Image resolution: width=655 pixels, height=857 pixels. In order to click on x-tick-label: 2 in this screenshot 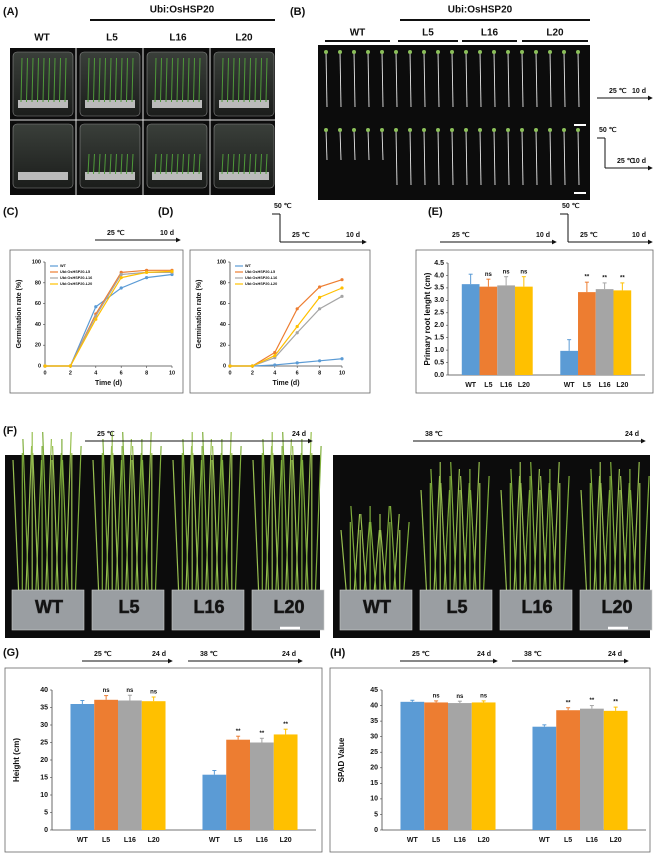, I will do `click(252, 373)`.